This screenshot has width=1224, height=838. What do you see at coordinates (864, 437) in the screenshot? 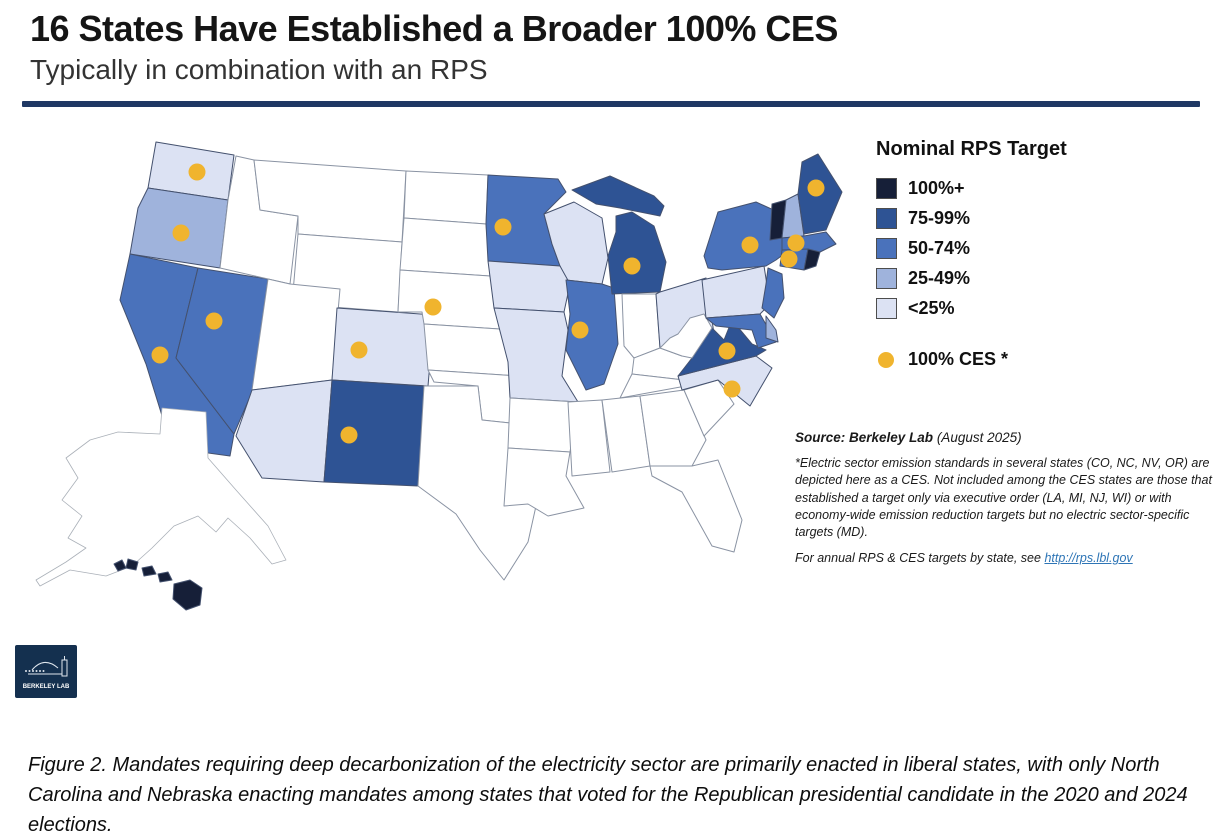
I see `source-label: Source: Berkeley Lab` at bounding box center [864, 437].